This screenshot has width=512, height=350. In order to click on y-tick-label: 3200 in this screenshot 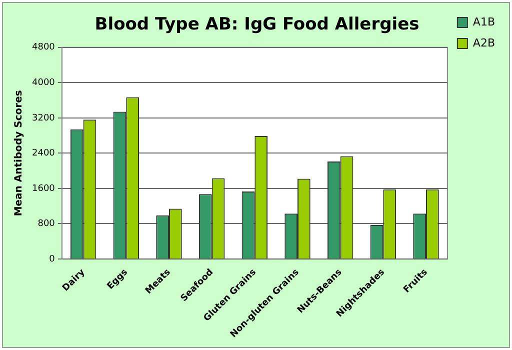, I will do `click(44, 118)`.